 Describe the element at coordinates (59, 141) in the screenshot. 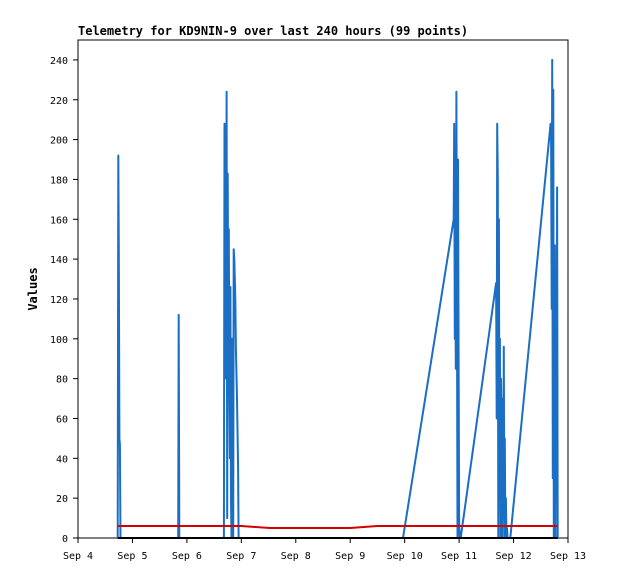

I see `y-tick-label: 200` at that location.